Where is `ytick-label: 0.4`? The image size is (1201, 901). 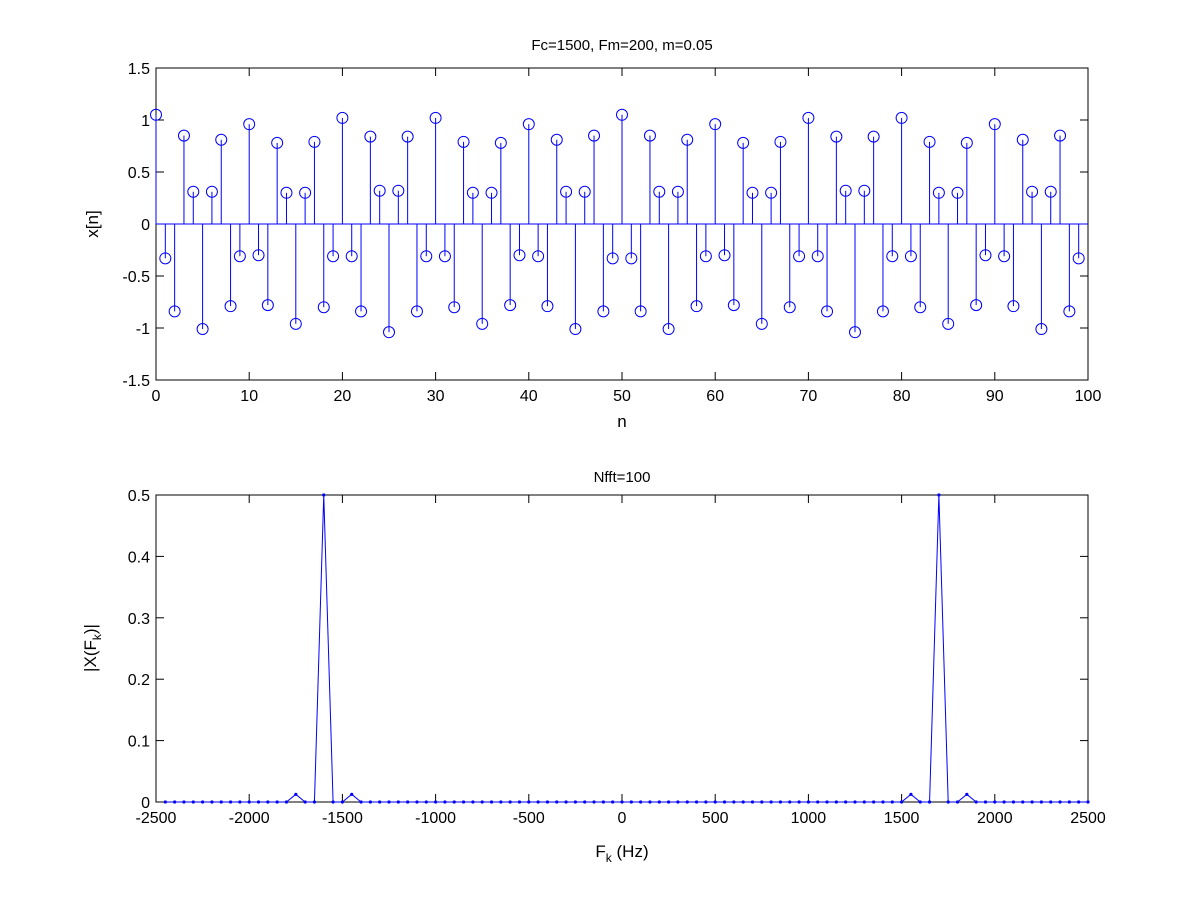
ytick-label: 0.4 is located at coordinates (139, 557).